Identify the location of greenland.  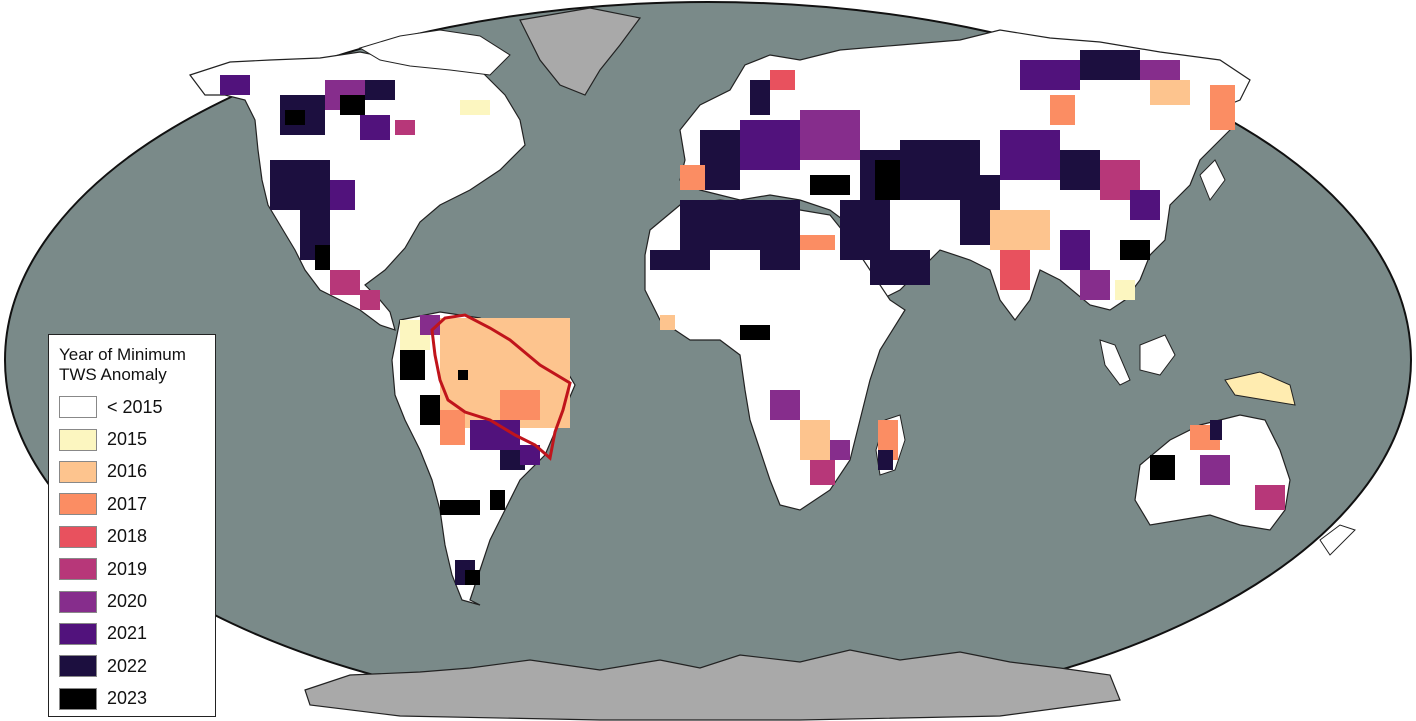
(580, 51).